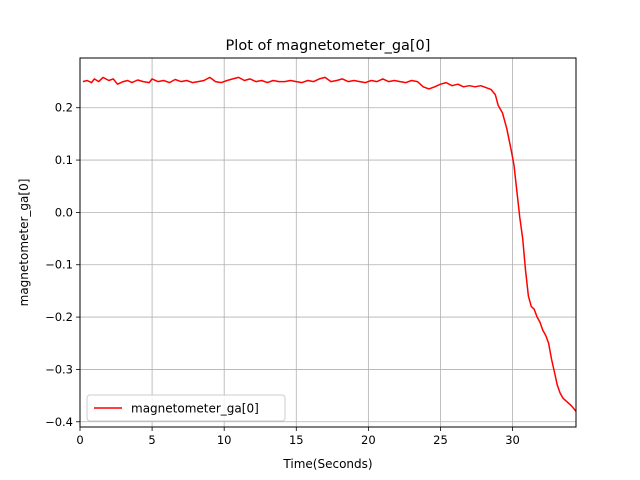 This screenshot has width=640, height=480. I want to click on legend: magnetometer_ga[0], so click(186, 408).